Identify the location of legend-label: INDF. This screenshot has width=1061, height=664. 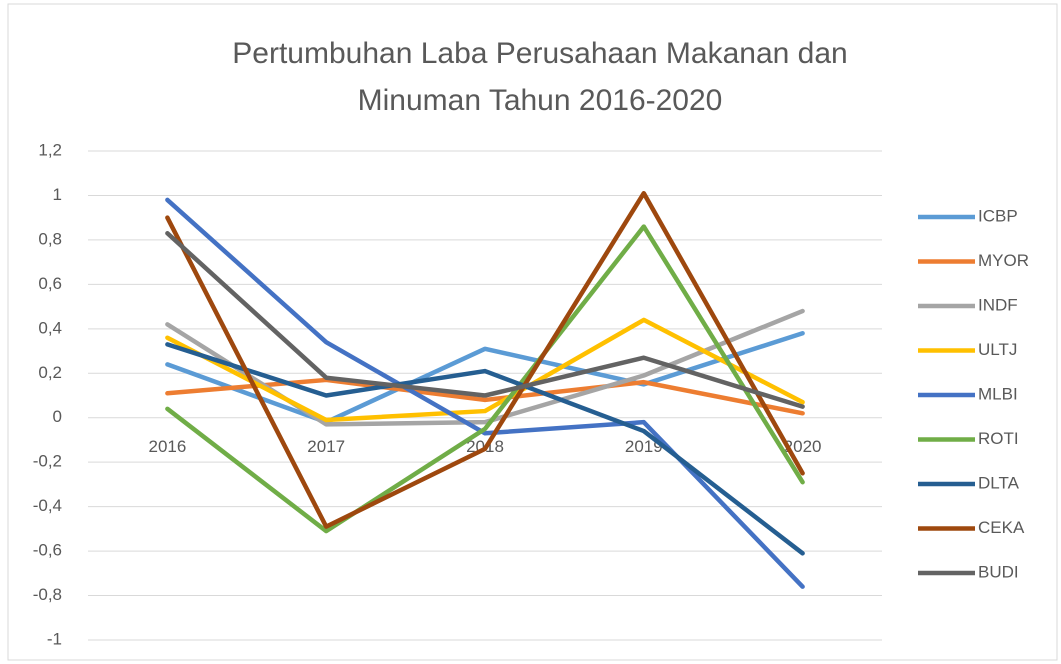
(998, 304).